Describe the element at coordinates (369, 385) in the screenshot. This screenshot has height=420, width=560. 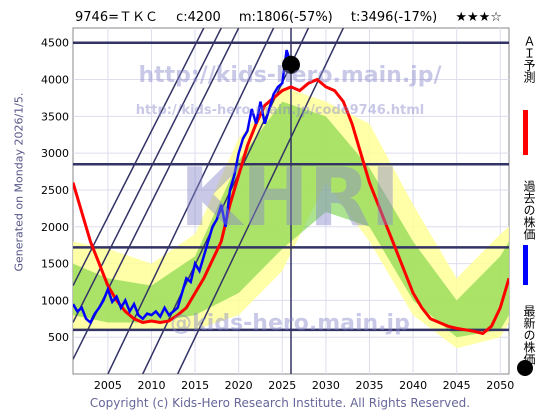
I see `x-tick-label: 2035` at that location.